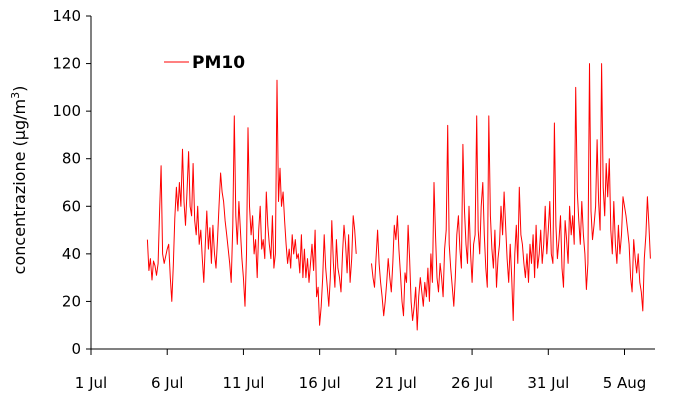 Image resolution: width=685 pixels, height=400 pixels. What do you see at coordinates (167, 383) in the screenshot?
I see `x-tick-label-1: 6 Jul` at bounding box center [167, 383].